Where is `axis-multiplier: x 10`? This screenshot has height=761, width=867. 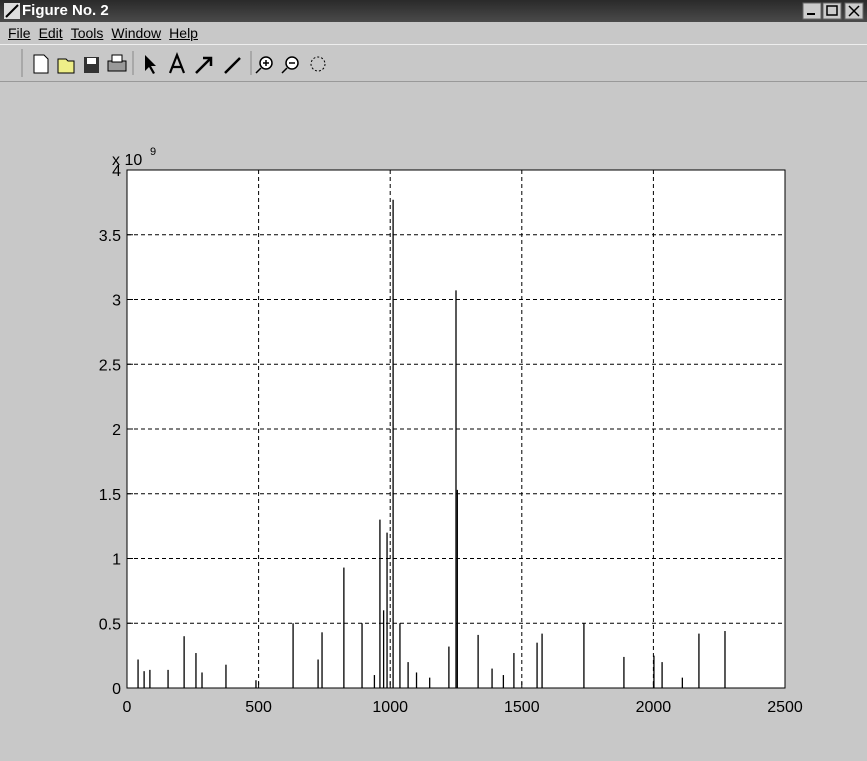 axis-multiplier: x 10 is located at coordinates (127, 160).